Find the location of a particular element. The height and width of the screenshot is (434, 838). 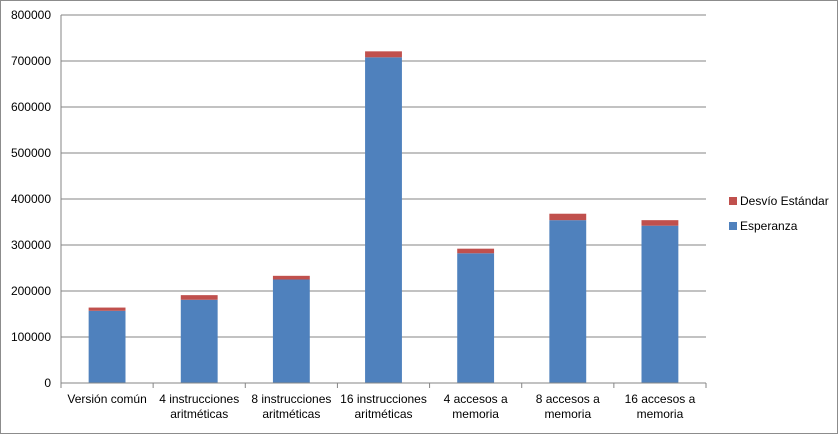

x-tick-label: 8 accesos a memoria is located at coordinates (568, 406).